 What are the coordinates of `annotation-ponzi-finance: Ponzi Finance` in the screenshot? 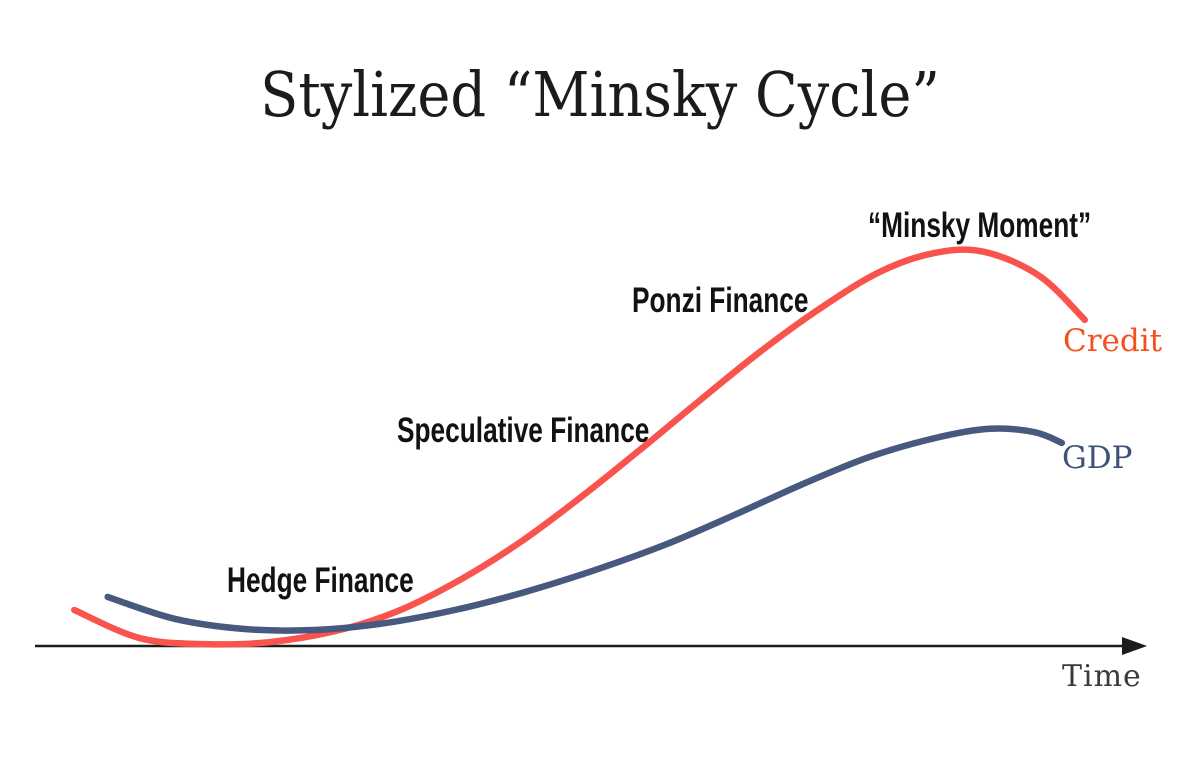 It's located at (720, 300).